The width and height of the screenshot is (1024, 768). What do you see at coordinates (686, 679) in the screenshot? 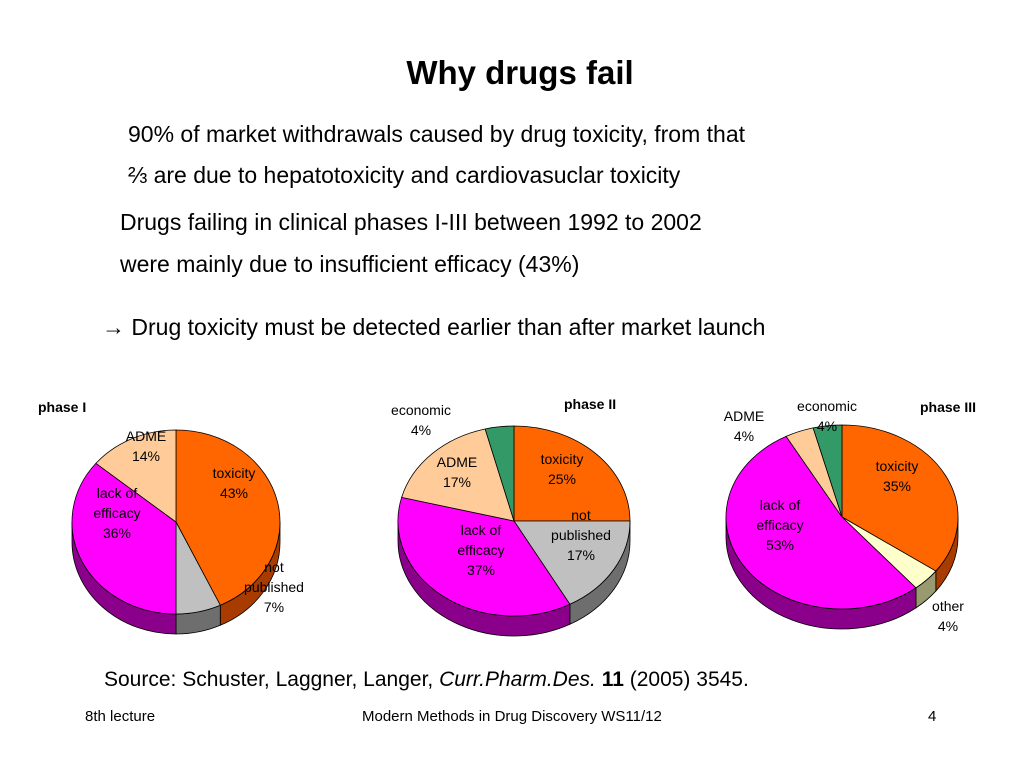
I see `source-rest: (2005) 3545.` at bounding box center [686, 679].